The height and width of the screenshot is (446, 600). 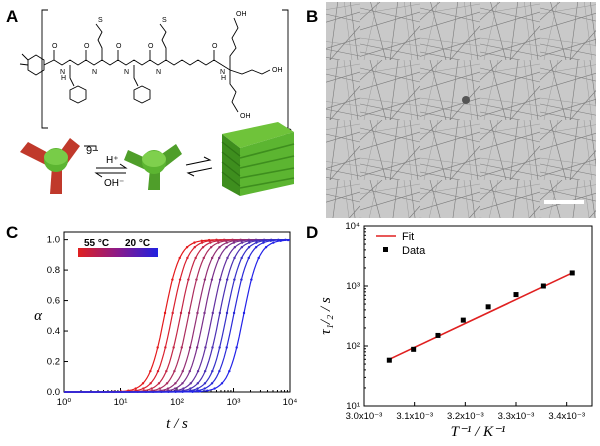 What do you see at coordinates (92, 151) in the screenshot?
I see `charge-label: 9−` at bounding box center [92, 151].